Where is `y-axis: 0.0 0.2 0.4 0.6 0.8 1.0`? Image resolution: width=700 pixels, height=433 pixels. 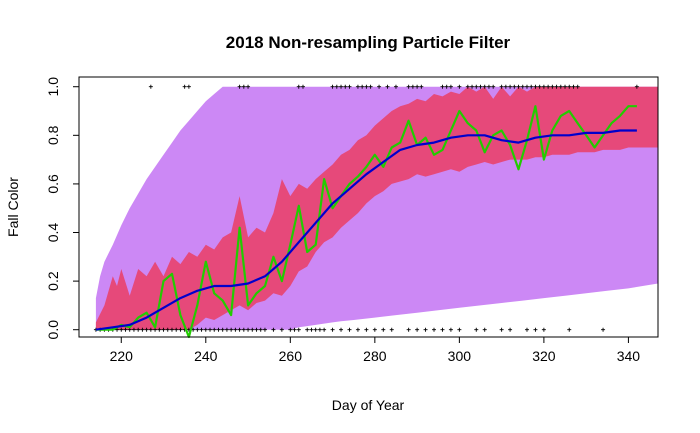 y-axis: 0.0 0.2 0.4 0.6 0.8 1.0 is located at coordinates (62, 208).